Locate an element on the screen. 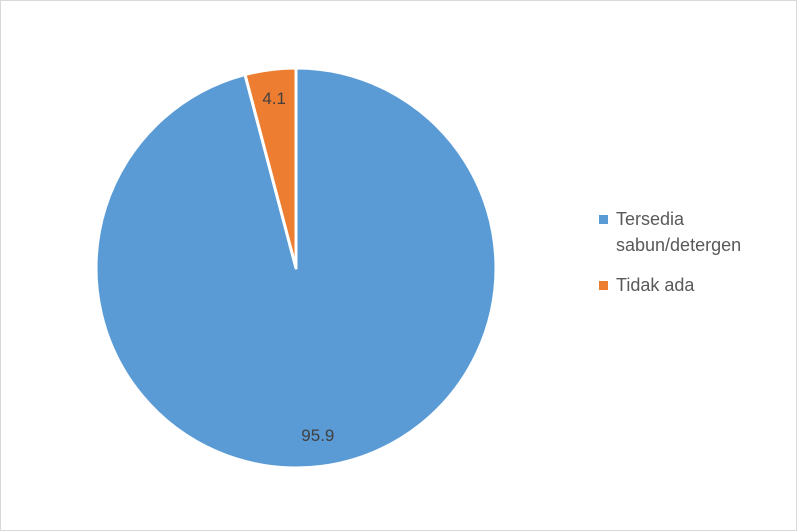 The height and width of the screenshot is (531, 797). pie-slice is located at coordinates (270, 168).